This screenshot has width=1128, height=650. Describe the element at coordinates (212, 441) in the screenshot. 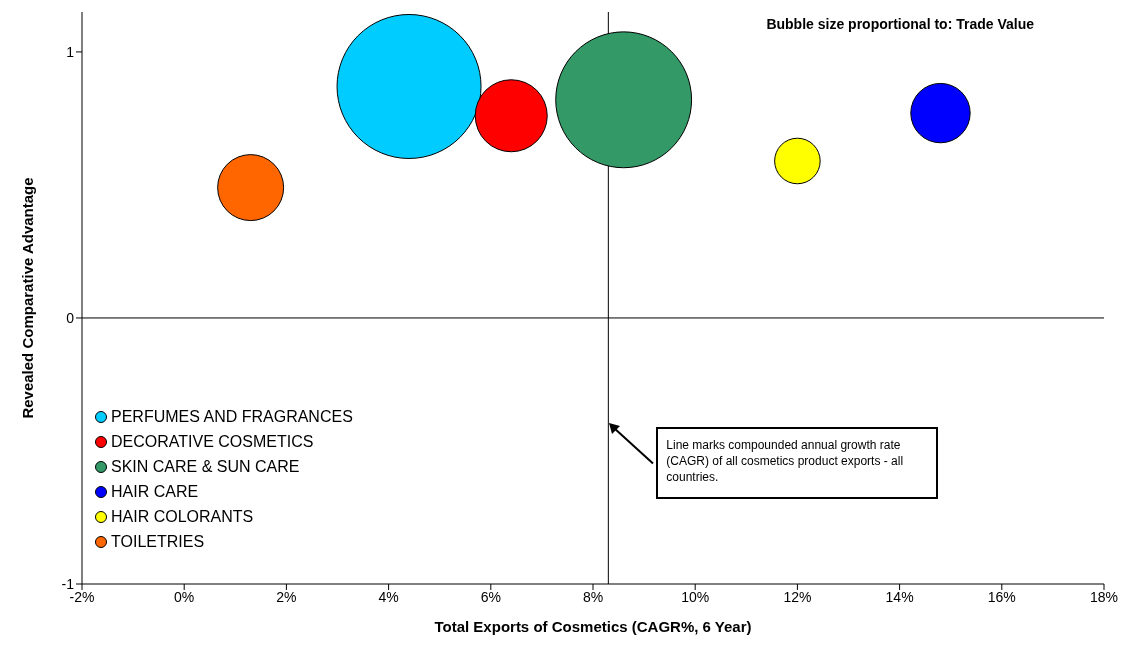

I see `legend-label: DECORATIVE COSMETICS` at that location.